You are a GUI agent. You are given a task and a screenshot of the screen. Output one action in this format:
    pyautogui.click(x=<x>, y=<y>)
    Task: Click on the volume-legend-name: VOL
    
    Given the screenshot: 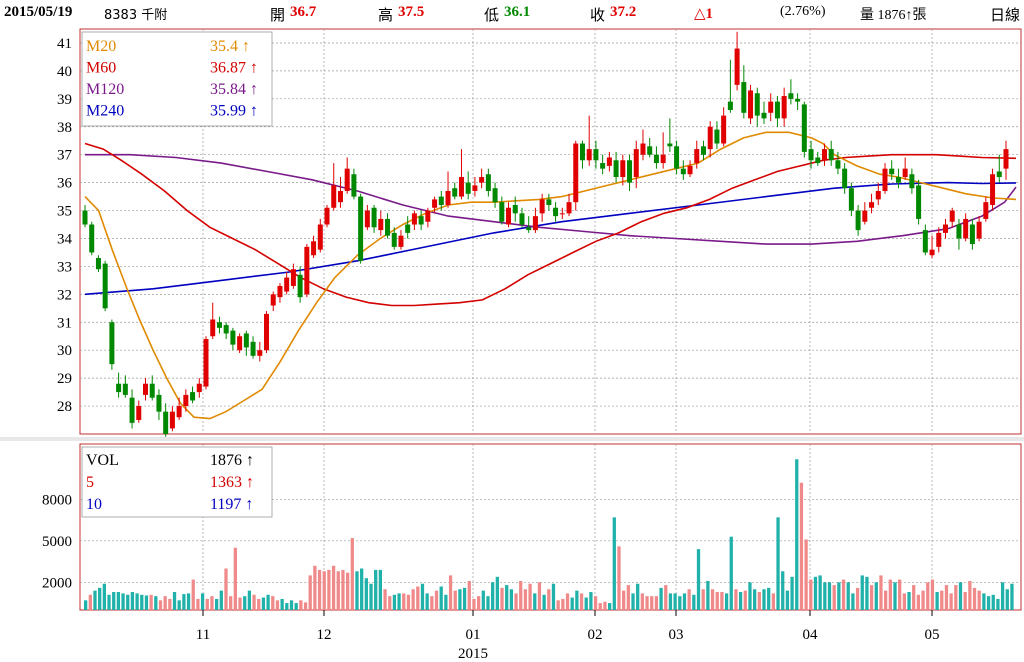 What is the action you would take?
    pyautogui.click(x=102, y=460)
    